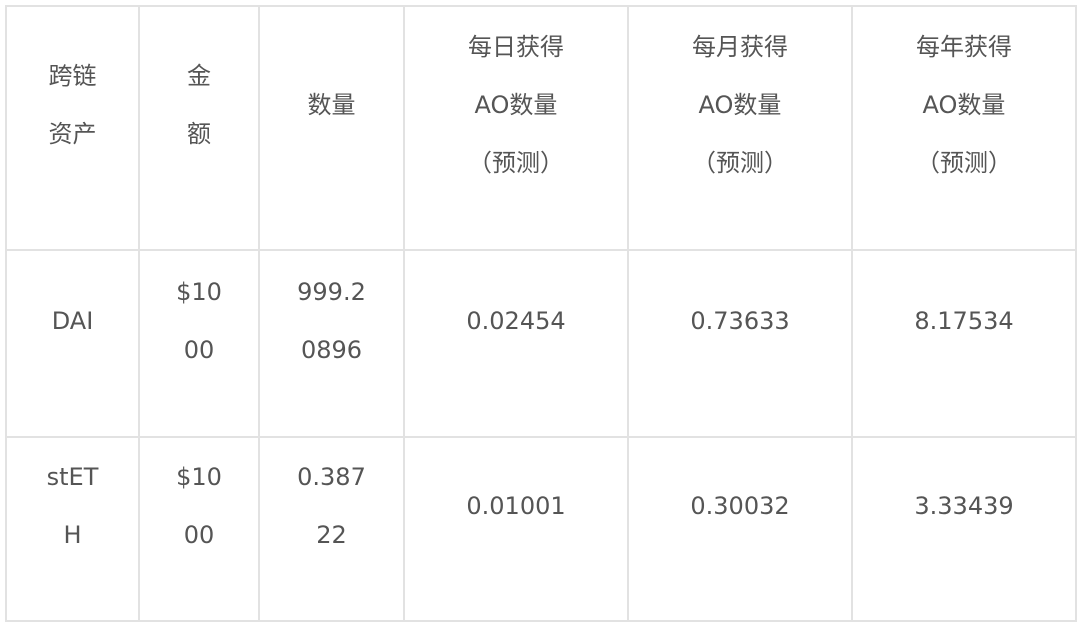  I want to click on cell-asset: stET H, so click(72, 529).